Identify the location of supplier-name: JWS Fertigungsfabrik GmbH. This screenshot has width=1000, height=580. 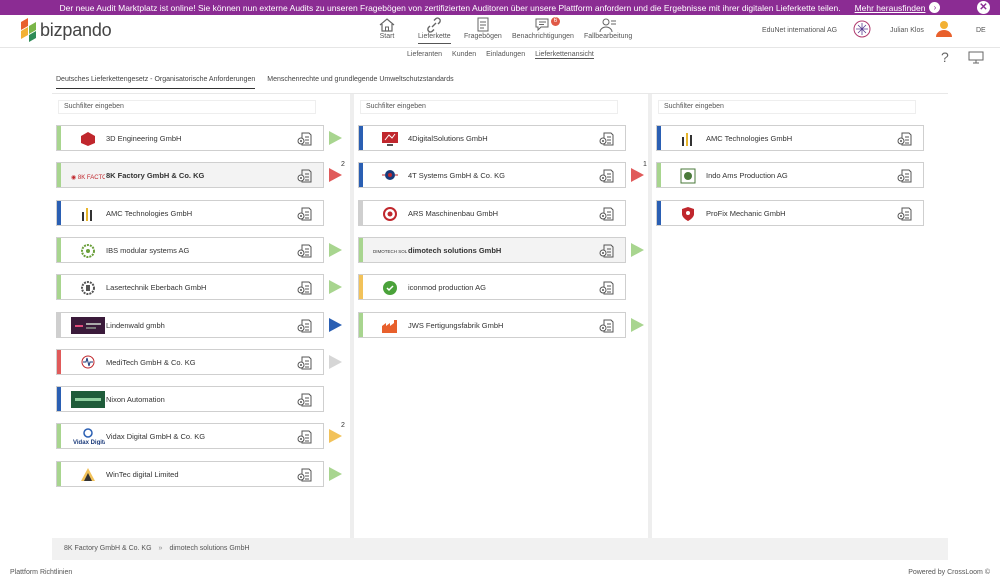
(456, 325).